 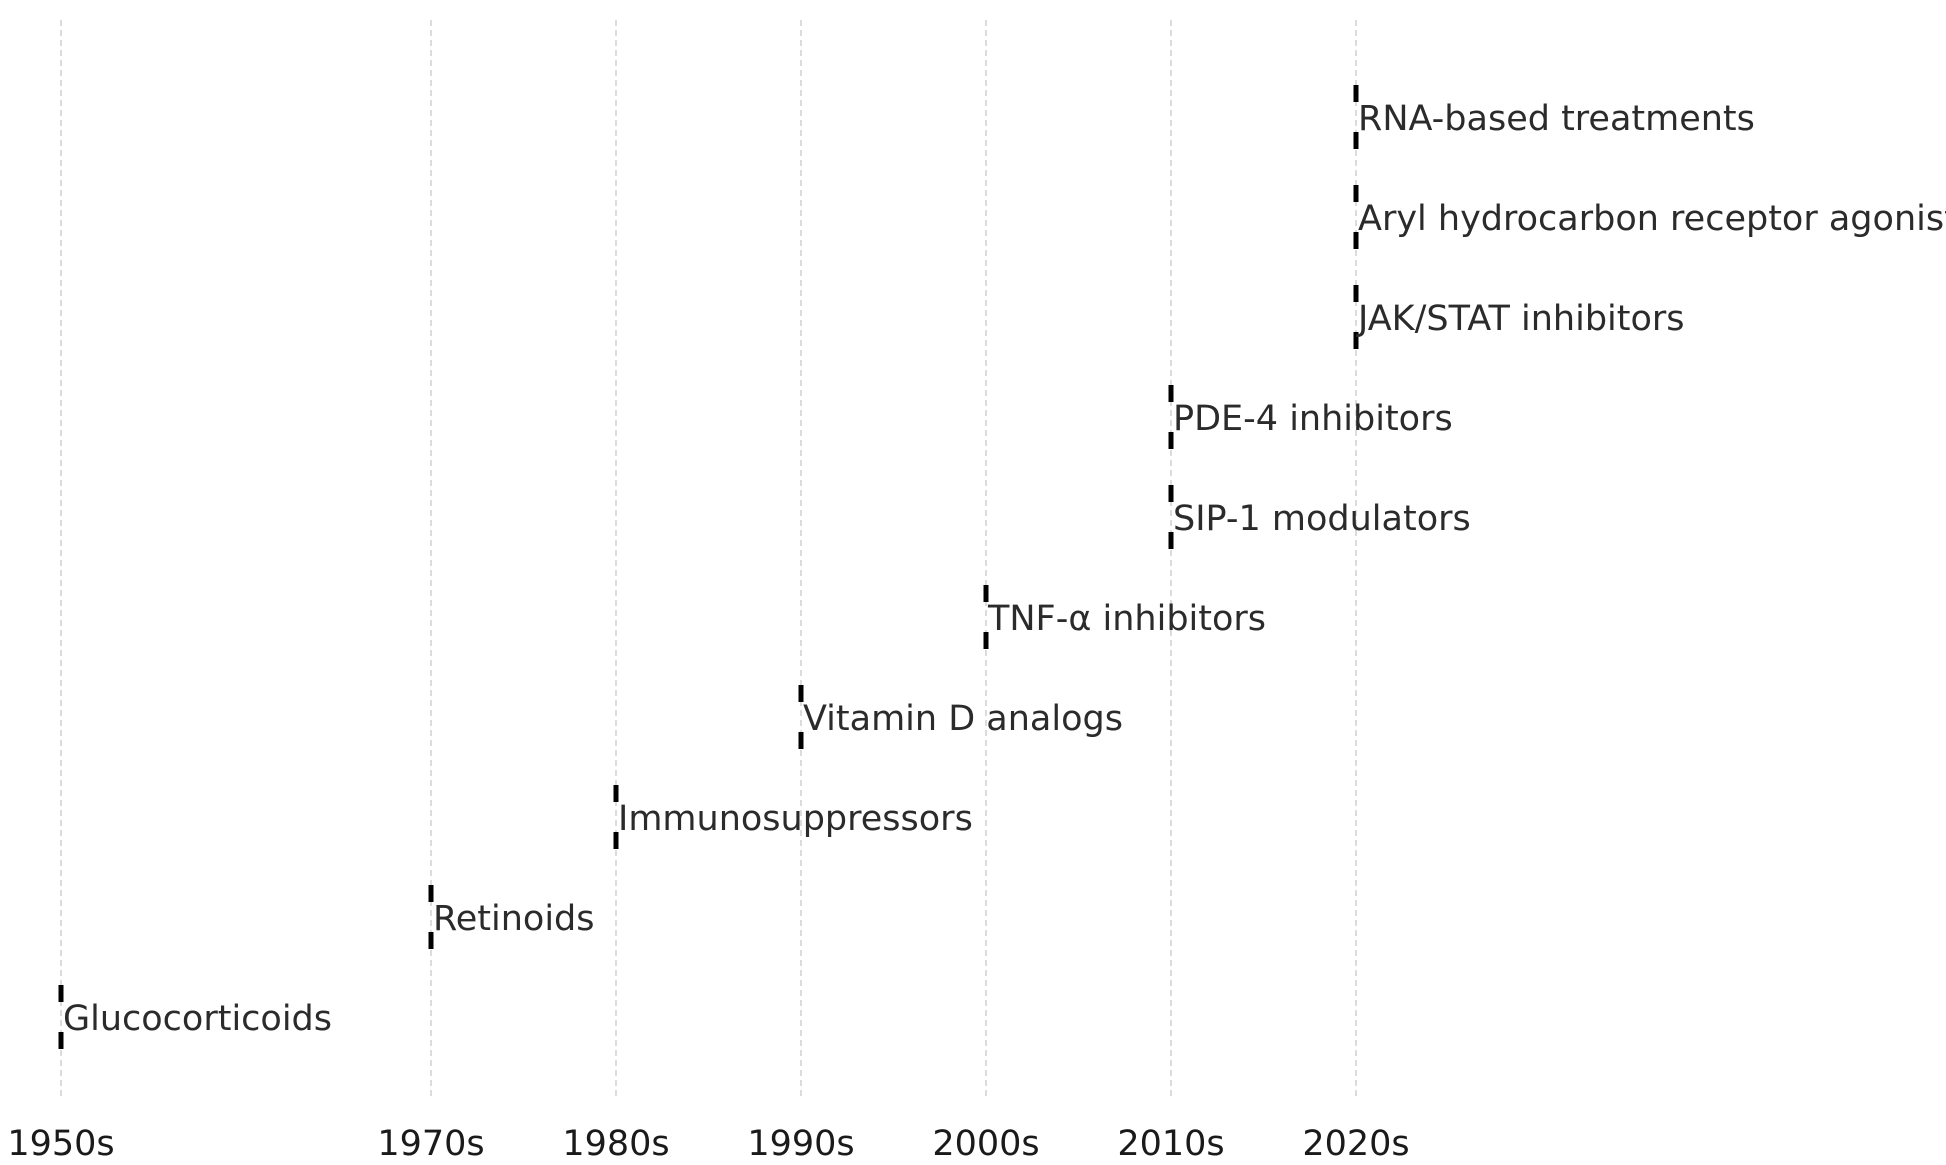 I want to click on event-label: JAK/STAT inhibitors, so click(x=1520, y=319).